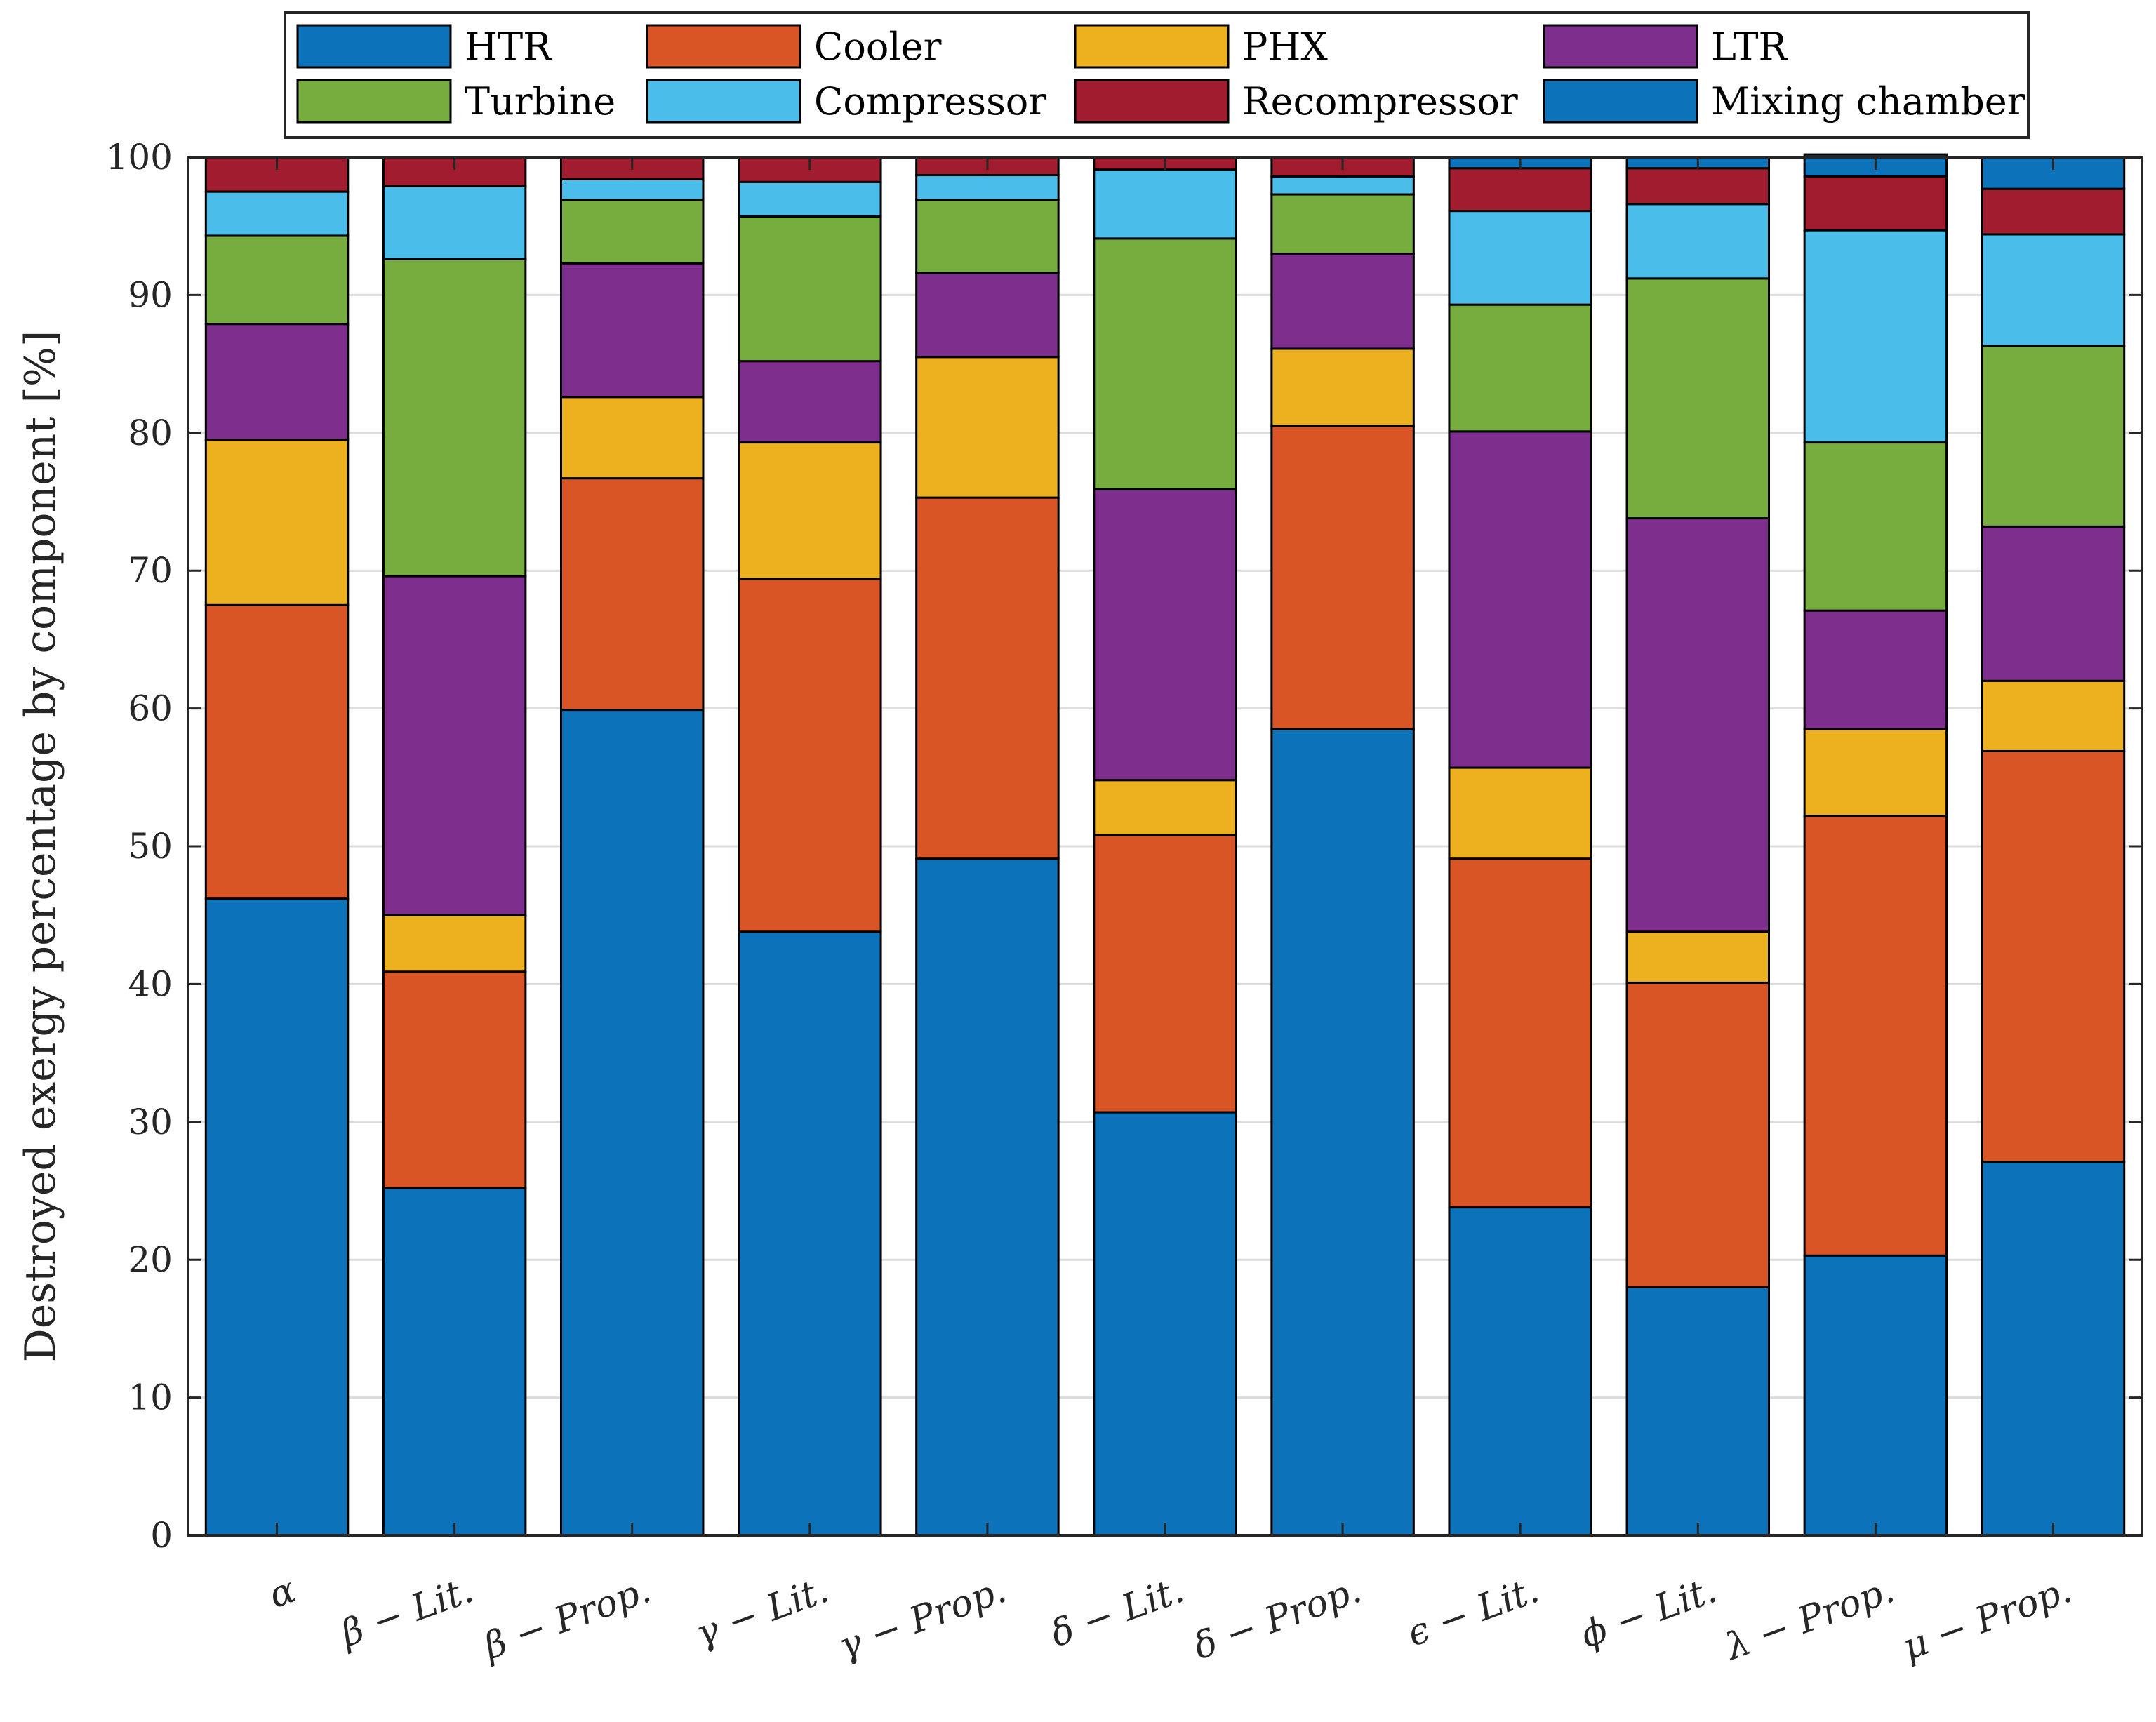  Describe the element at coordinates (150, 983) in the screenshot. I see `y-tick-label: 40` at that location.